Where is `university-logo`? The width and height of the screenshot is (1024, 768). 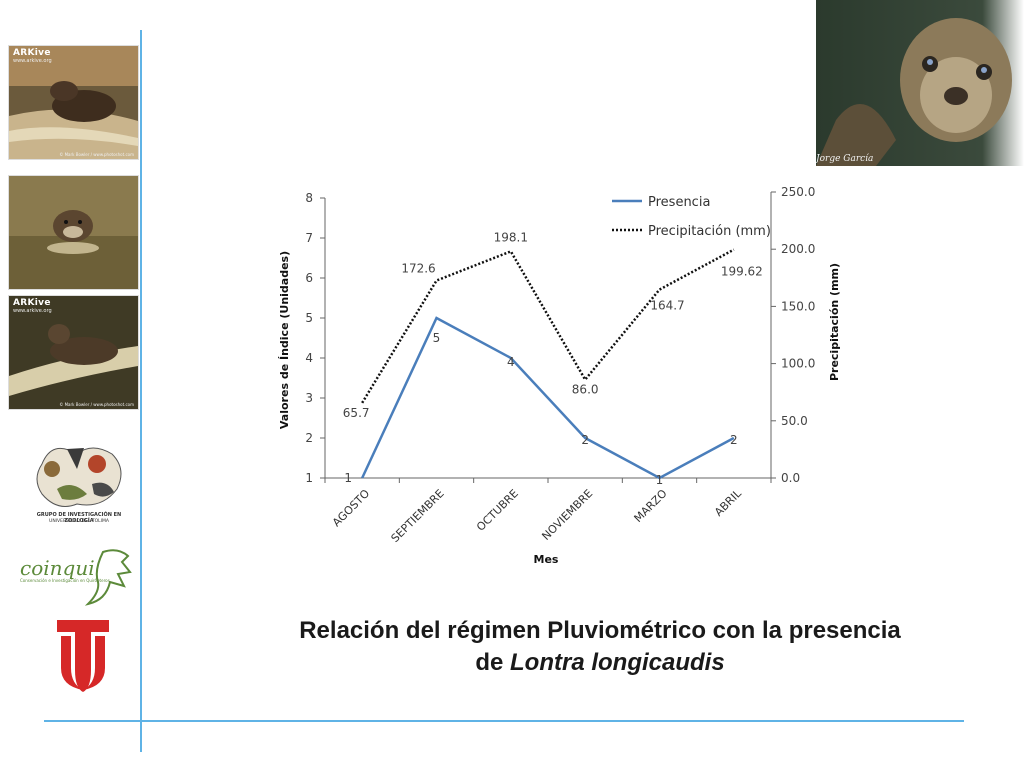
university-logo is located at coordinates (83, 656).